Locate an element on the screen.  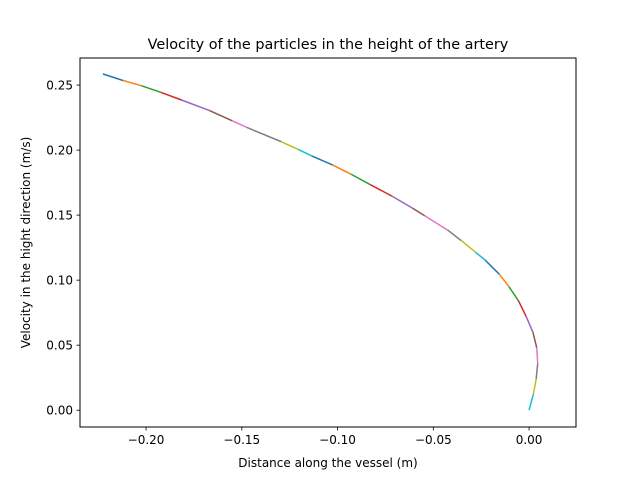
x-tick-label: −0.05 is located at coordinates (433, 440).